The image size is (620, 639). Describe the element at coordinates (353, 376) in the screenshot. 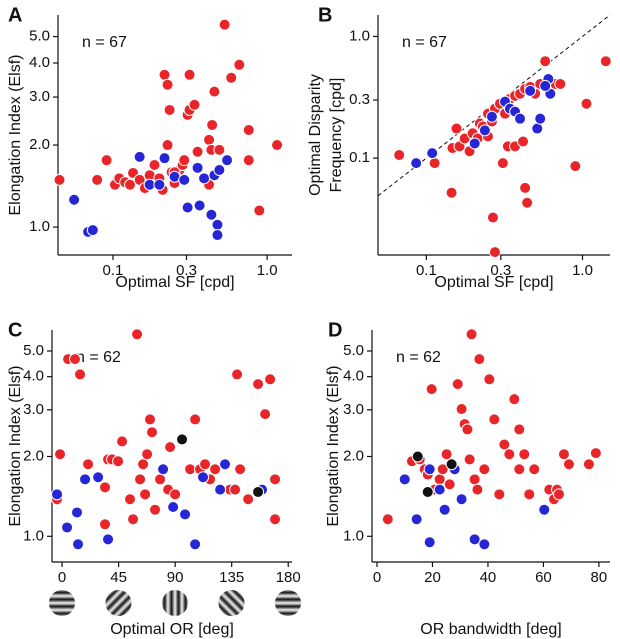

I see `y-tick-label: 4.0` at that location.